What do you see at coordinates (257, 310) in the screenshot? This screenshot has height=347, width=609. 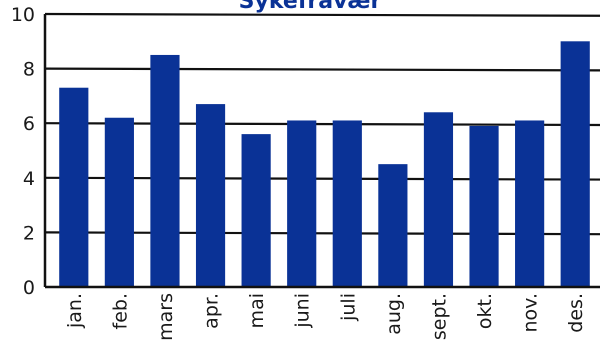 I see `x-tick-label: mai` at bounding box center [257, 310].